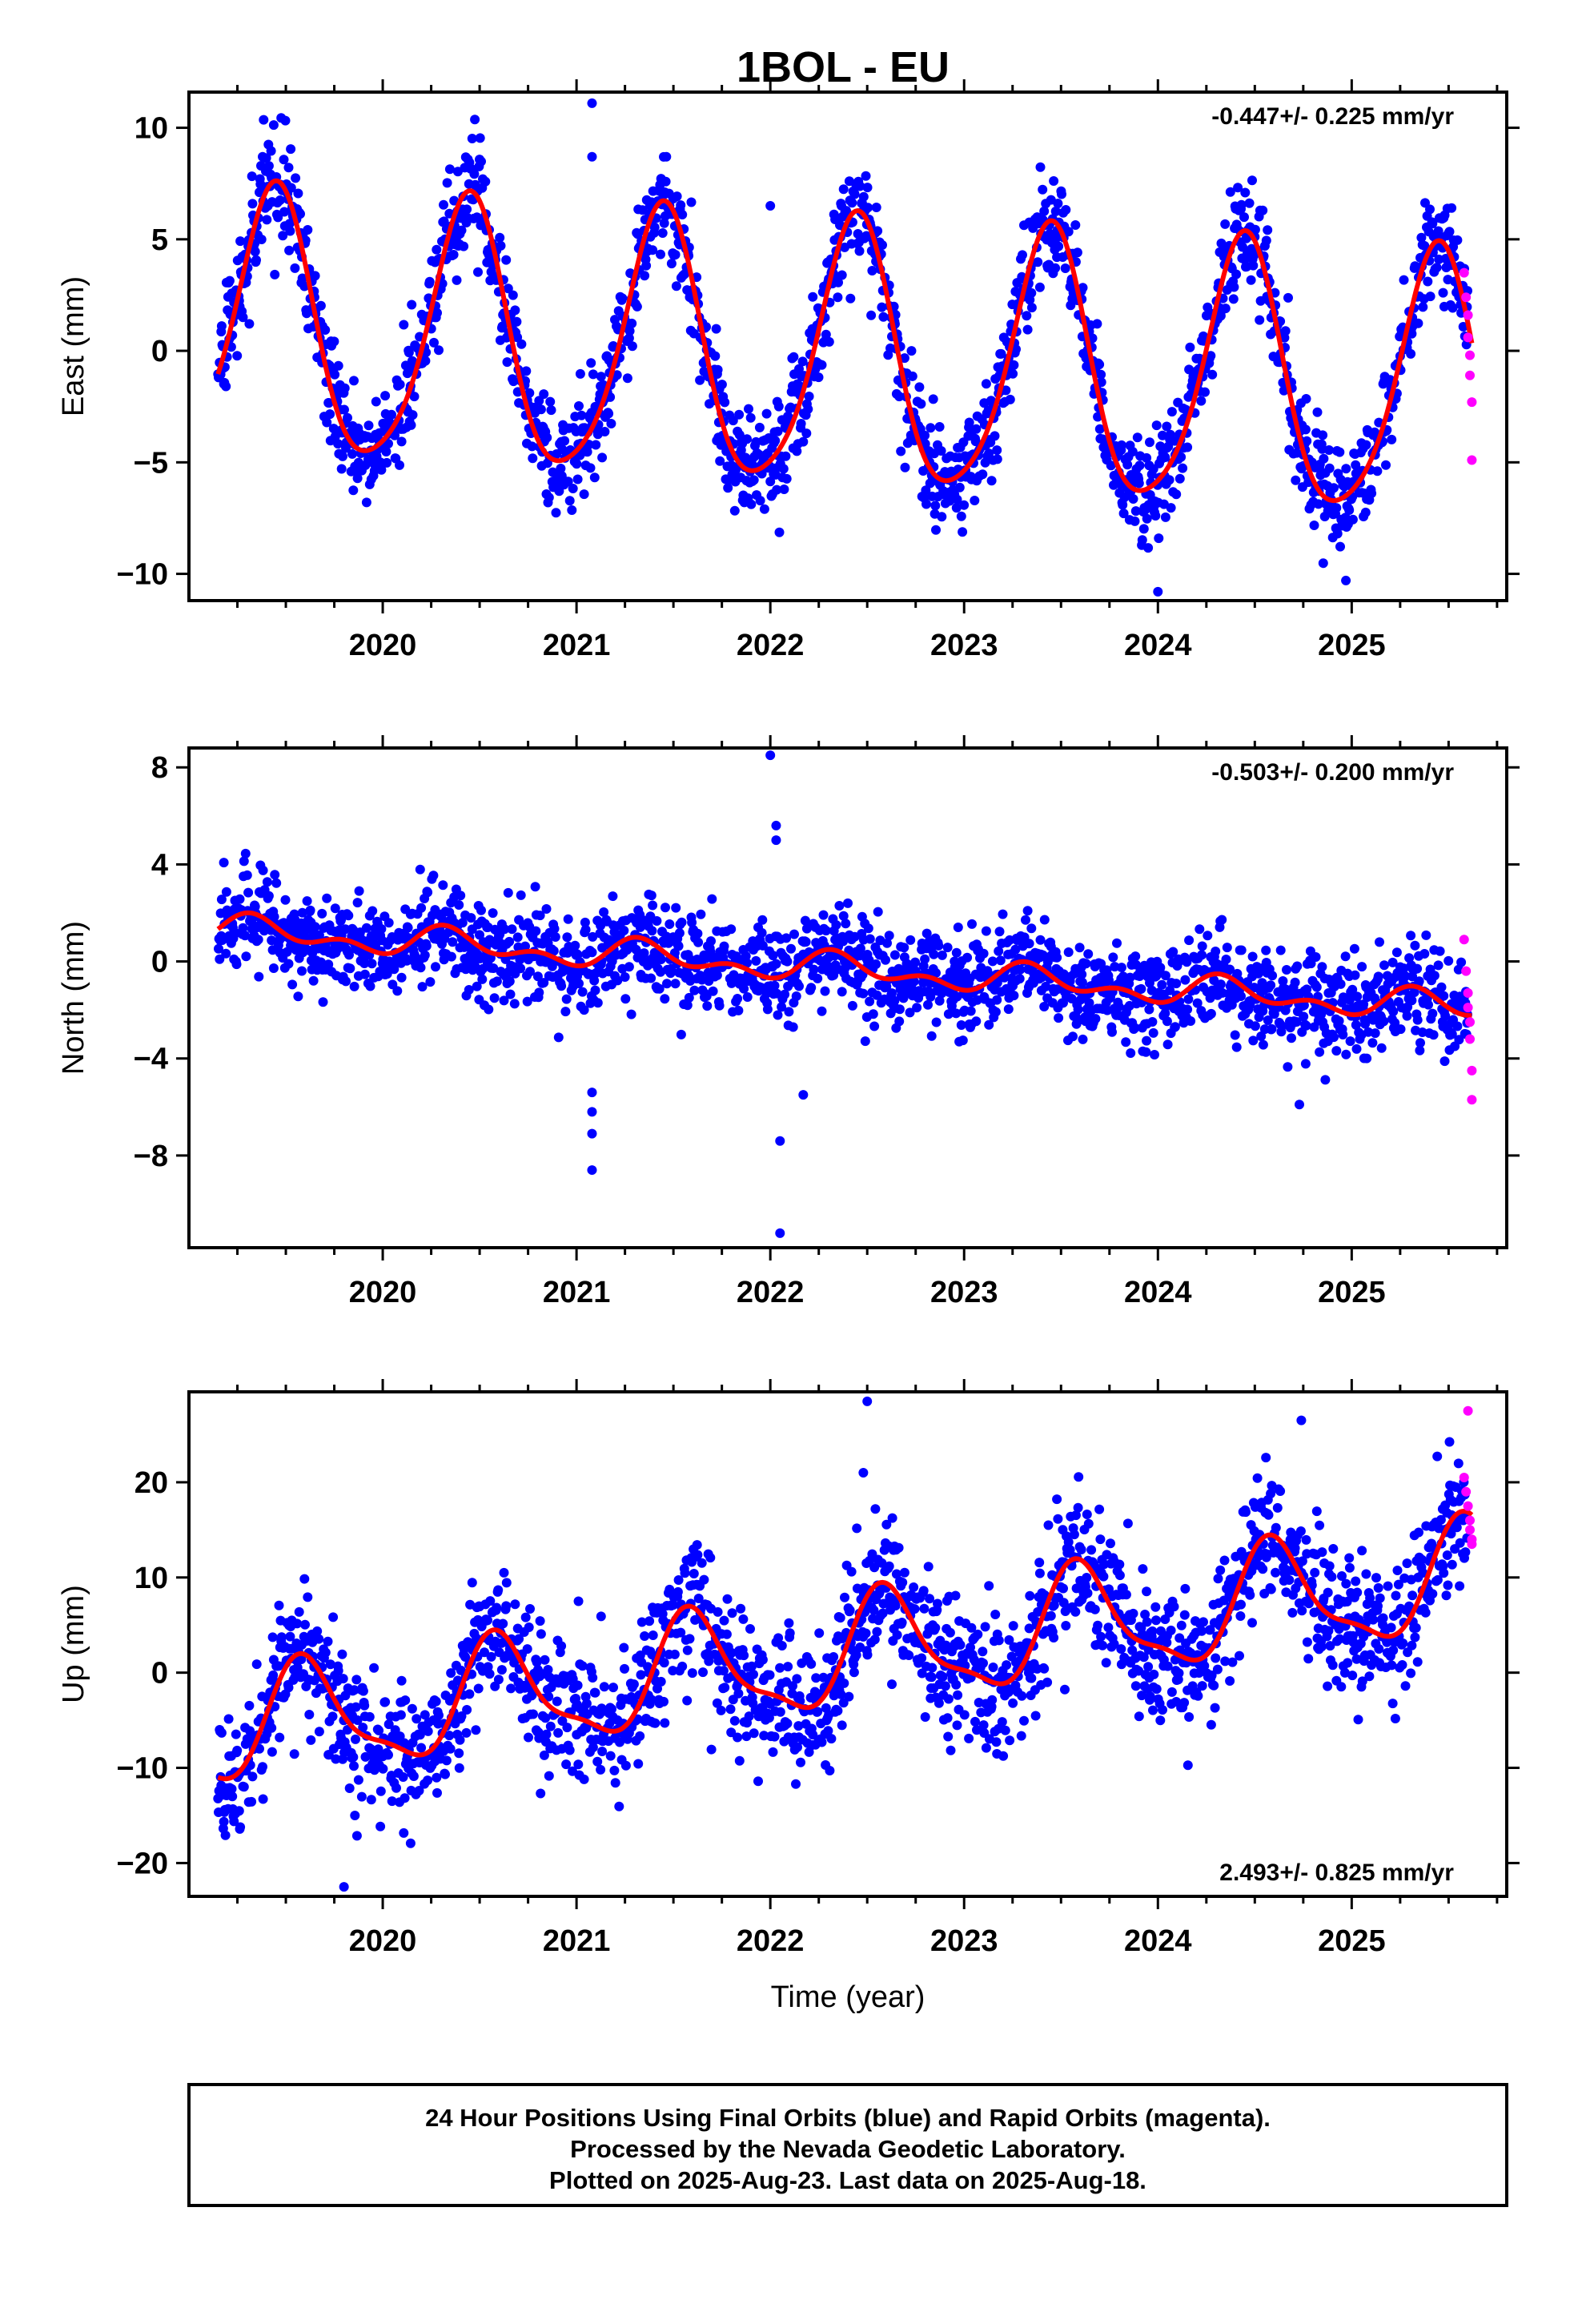 This screenshot has height=2324, width=1582. I want to click on x-tick-label: 2022, so click(771, 645).